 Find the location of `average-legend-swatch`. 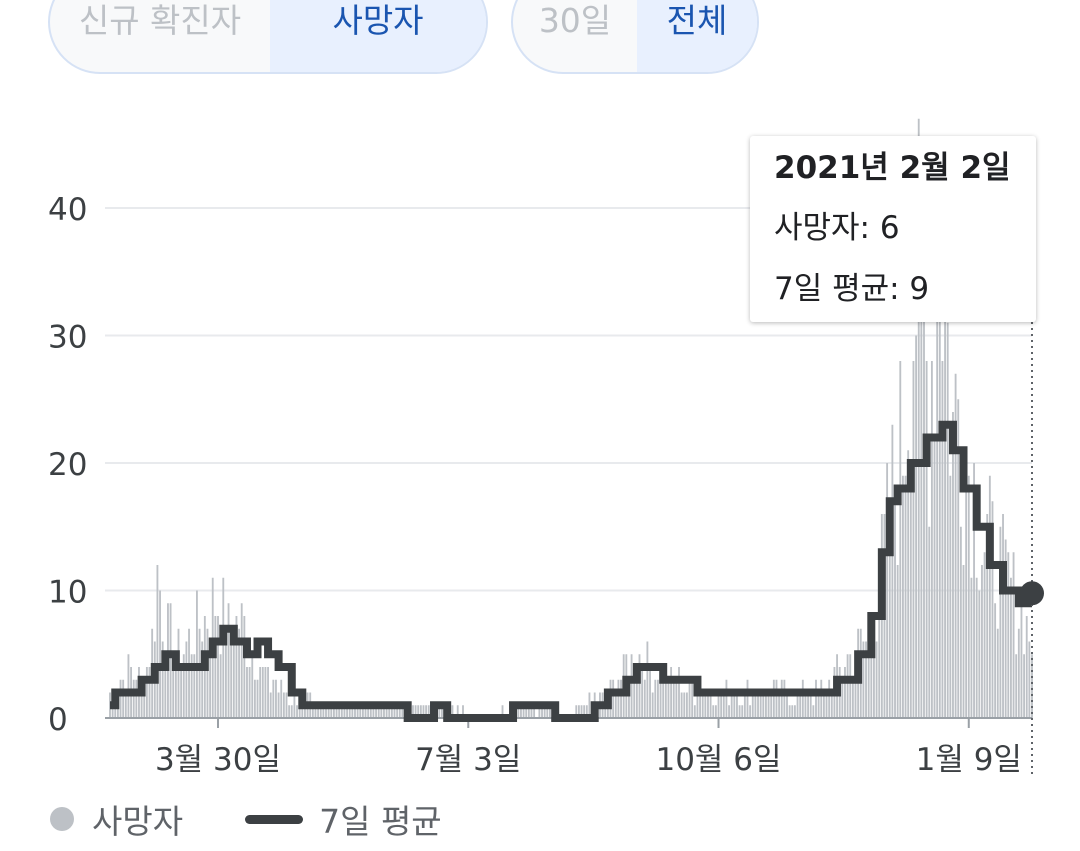

average-legend-swatch is located at coordinates (274, 819).